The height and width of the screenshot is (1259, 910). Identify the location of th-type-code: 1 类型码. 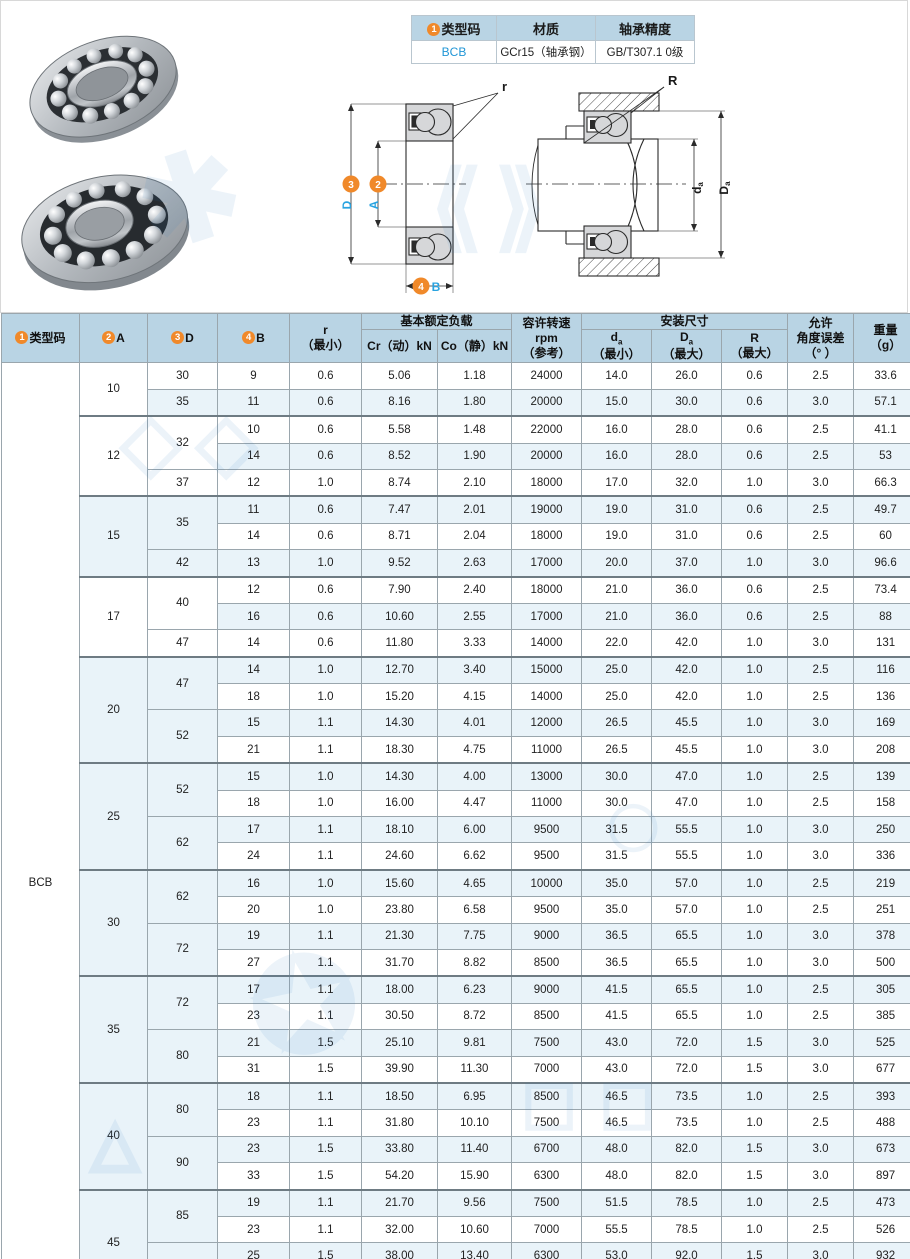
(40, 338).